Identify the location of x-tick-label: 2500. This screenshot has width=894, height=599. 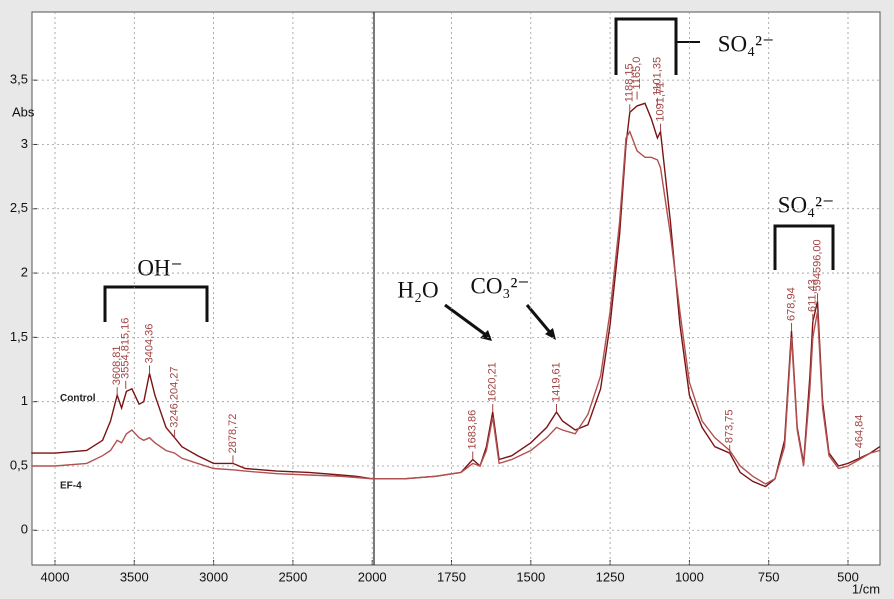
(292, 576).